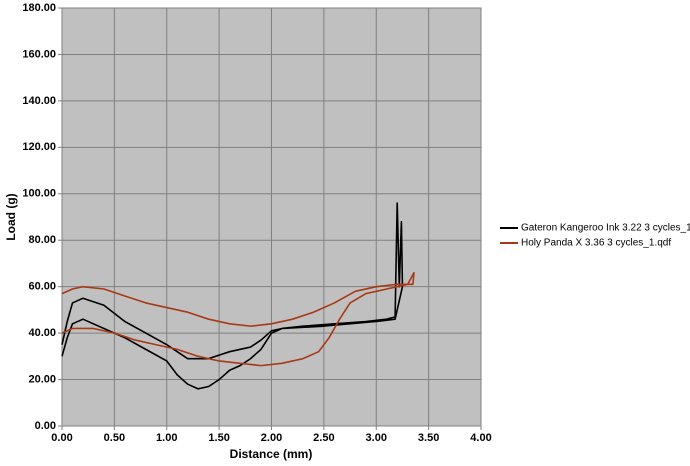 The height and width of the screenshot is (466, 690). Describe the element at coordinates (480, 438) in the screenshot. I see `x-tick-label: 4.00` at that location.